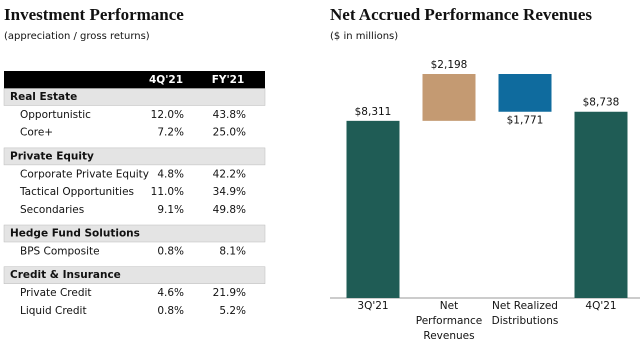 Image resolution: width=640 pixels, height=345 pixels. Describe the element at coordinates (525, 313) in the screenshot. I see `category-label: Net Realized Distributions` at that location.